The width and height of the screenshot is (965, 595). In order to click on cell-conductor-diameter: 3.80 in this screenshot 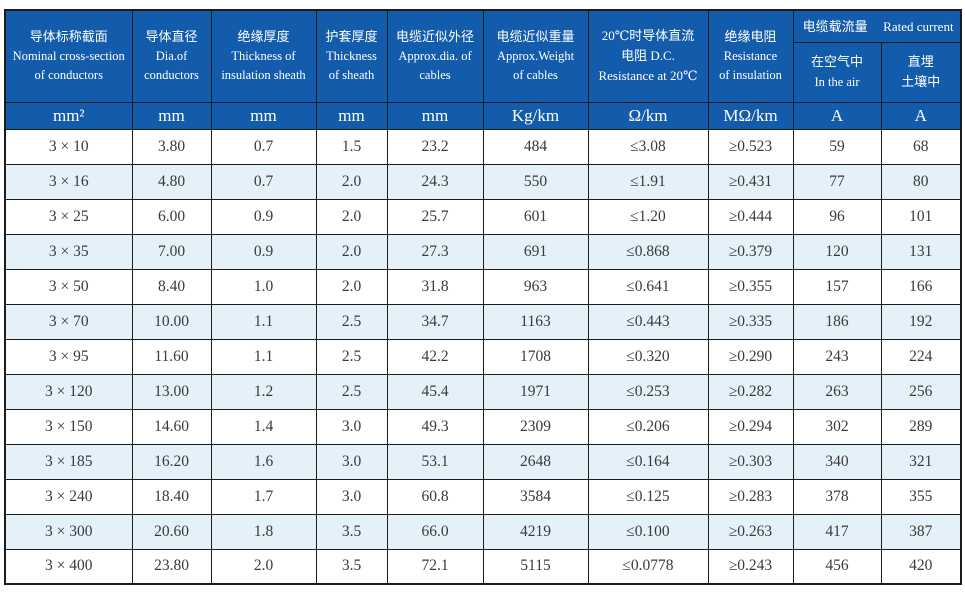, I will do `click(171, 146)`.